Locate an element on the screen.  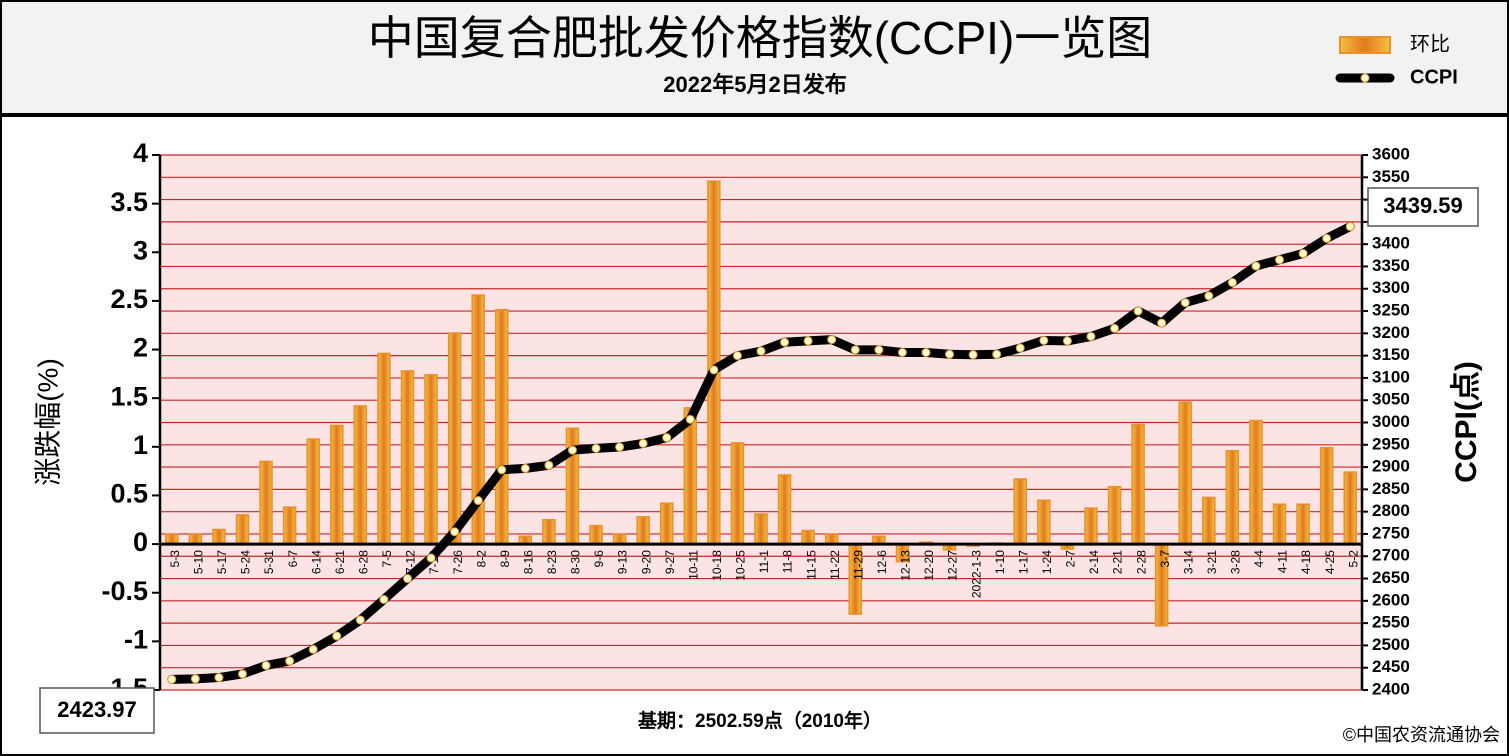
x-tick-label: 1-17 is located at coordinates (1023, 562).